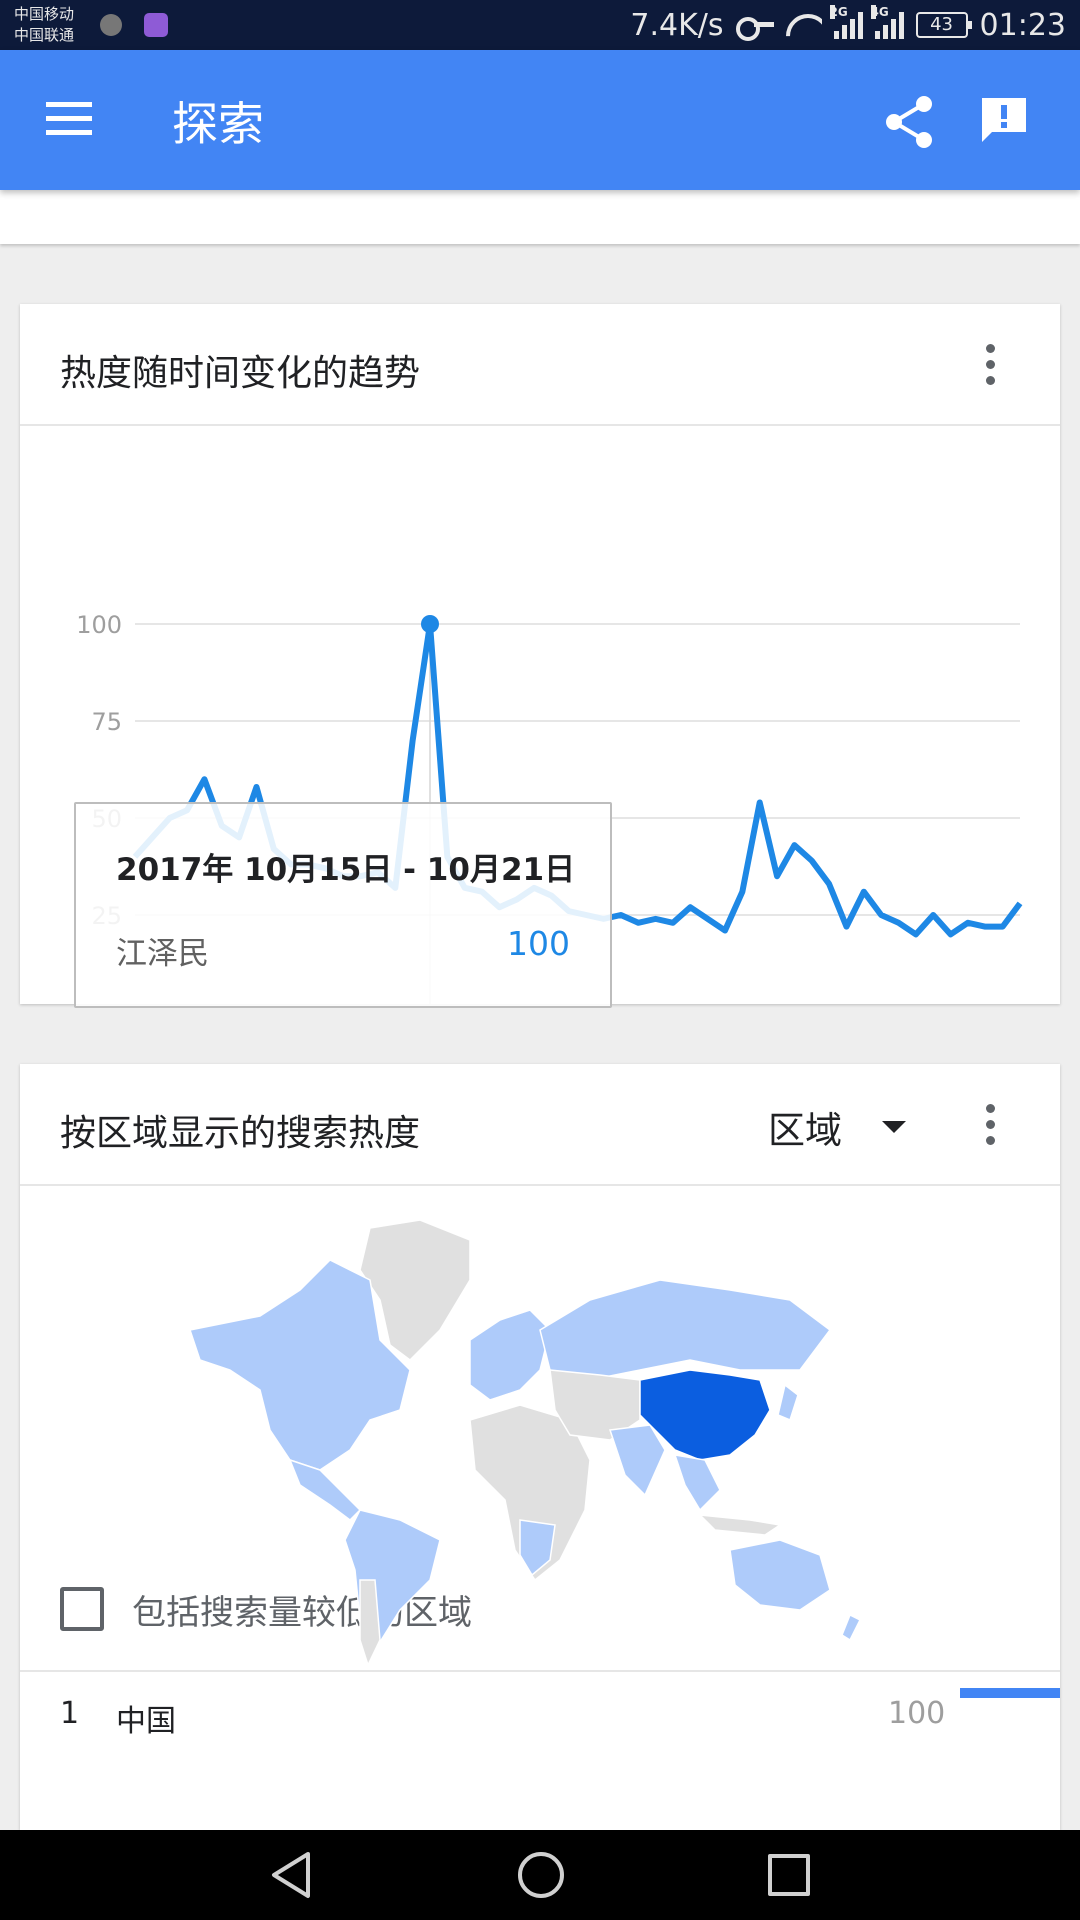 The image size is (1080, 1920). What do you see at coordinates (894, 1127) in the screenshot?
I see `dropdown-caret-icon` at bounding box center [894, 1127].